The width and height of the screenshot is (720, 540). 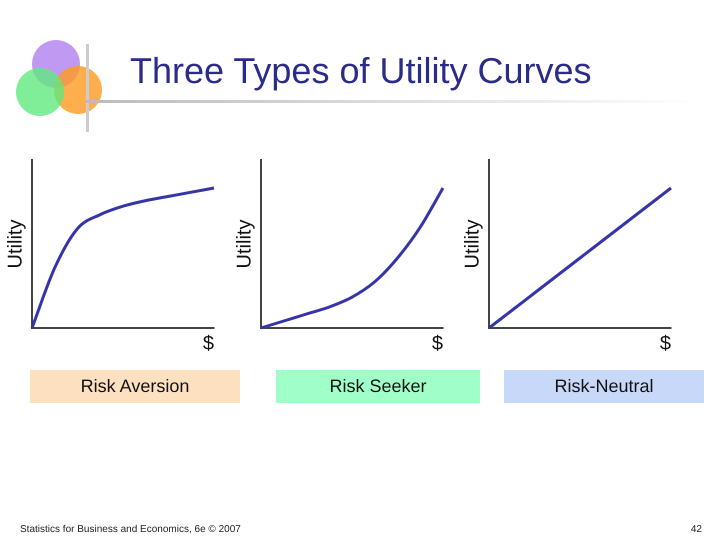 I want to click on text: Statistics for Business and Economics, 6e © 2007, so click(x=130, y=529).